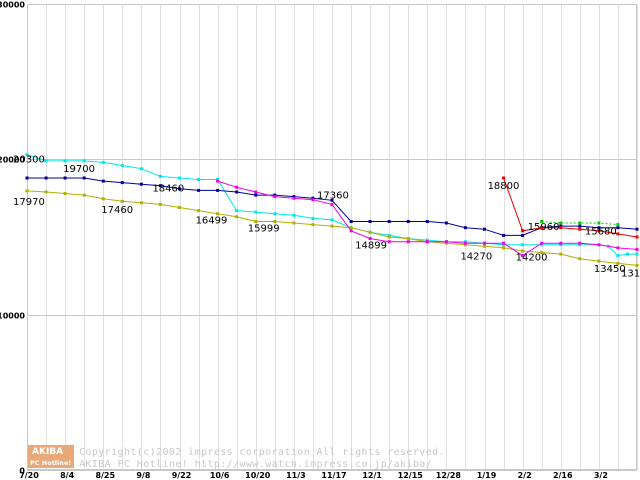 Image resolution: width=640 pixels, height=480 pixels. I want to click on akiba-logo-bottom, so click(51, 462).